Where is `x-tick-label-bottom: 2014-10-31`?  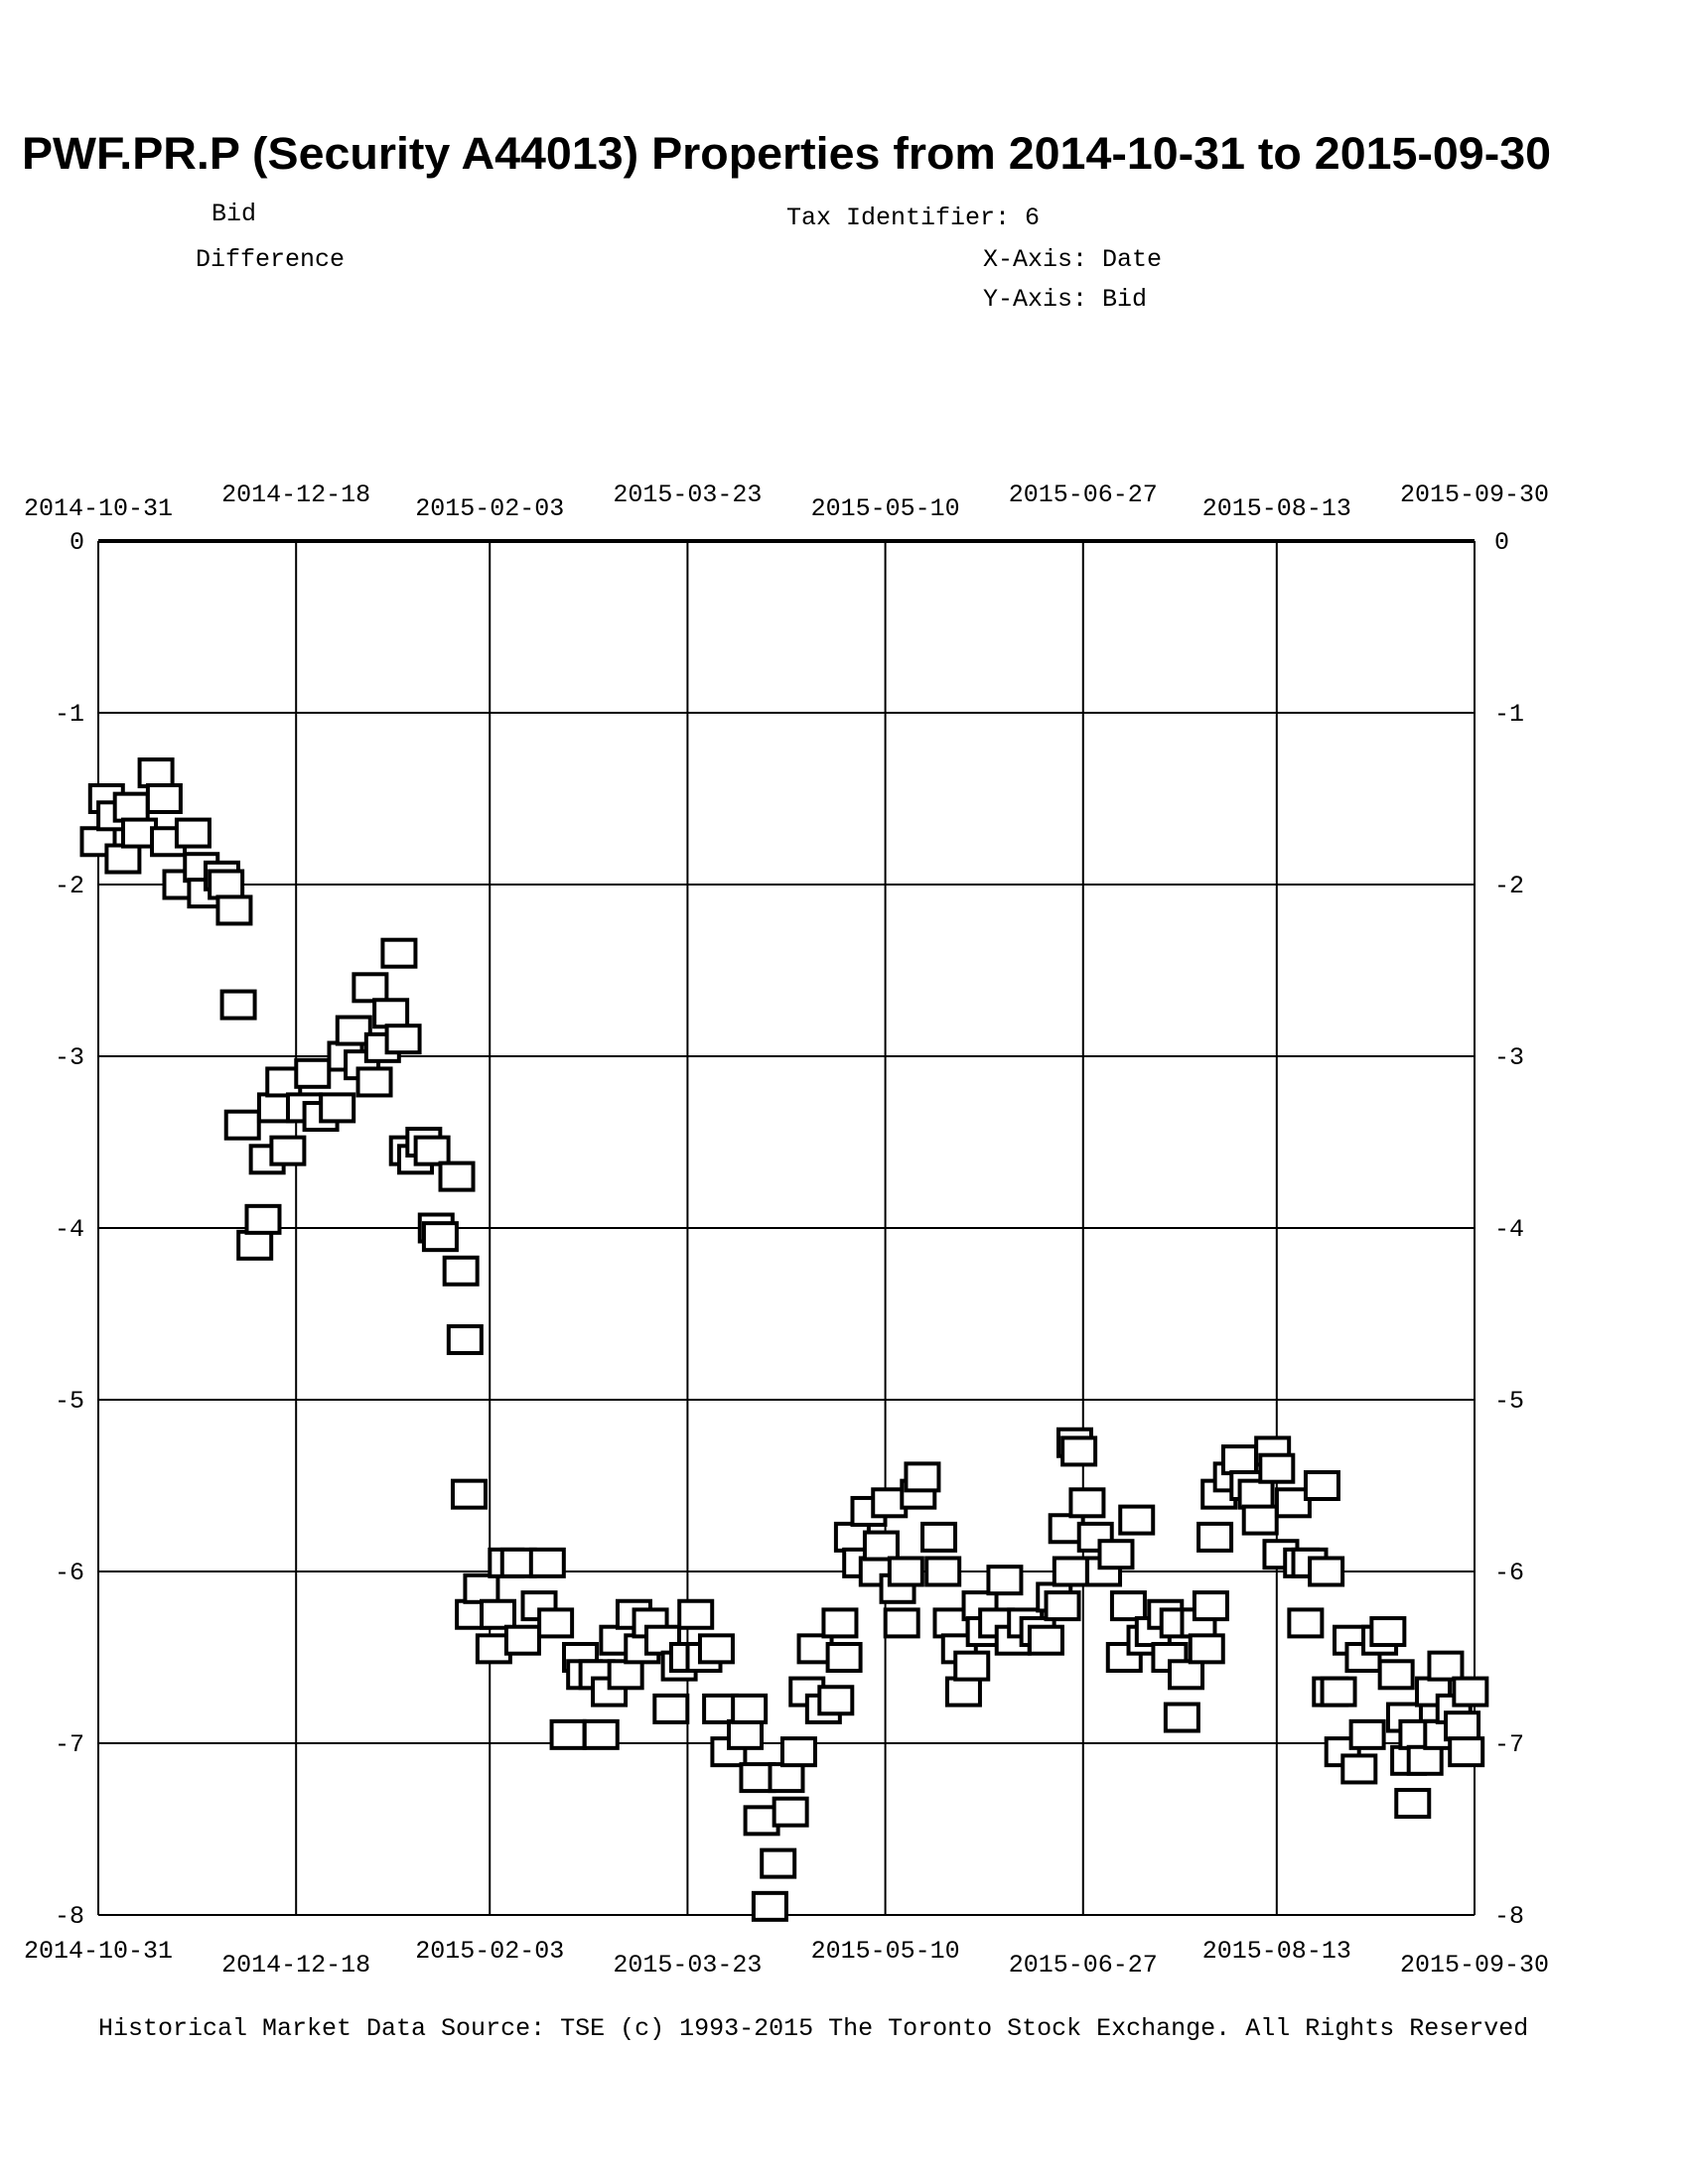
x-tick-label-bottom: 2014-10-31 is located at coordinates (98, 1951).